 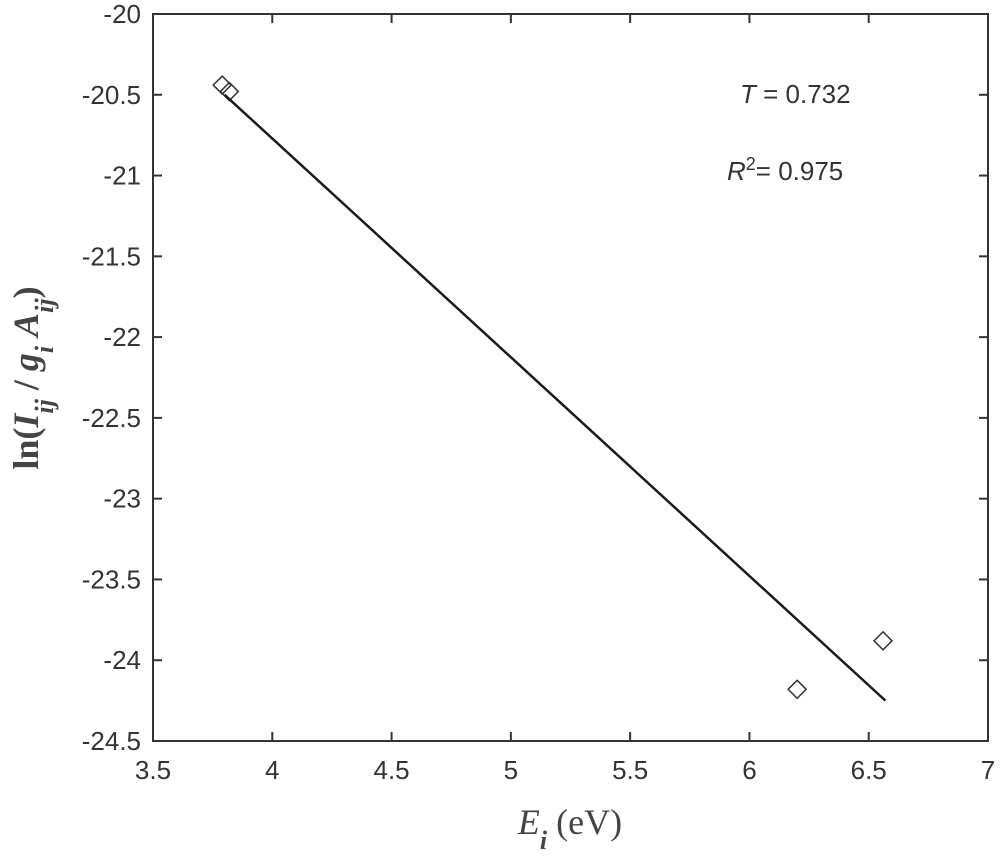 I want to click on y-tick-label: -20, so click(x=122, y=14).